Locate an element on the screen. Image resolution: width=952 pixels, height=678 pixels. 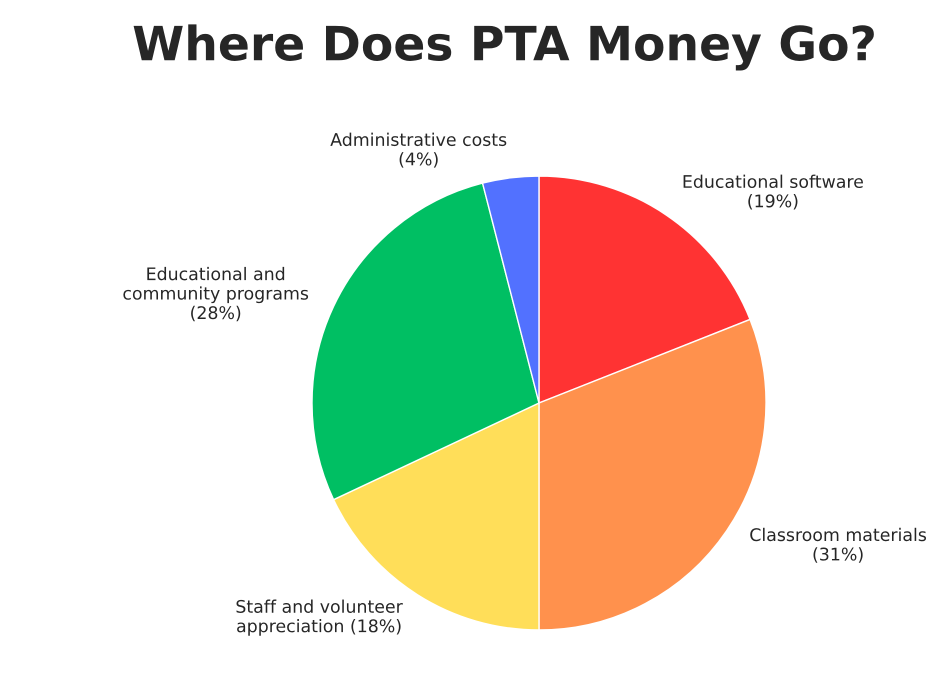
data-label: (19%) is located at coordinates (773, 202).